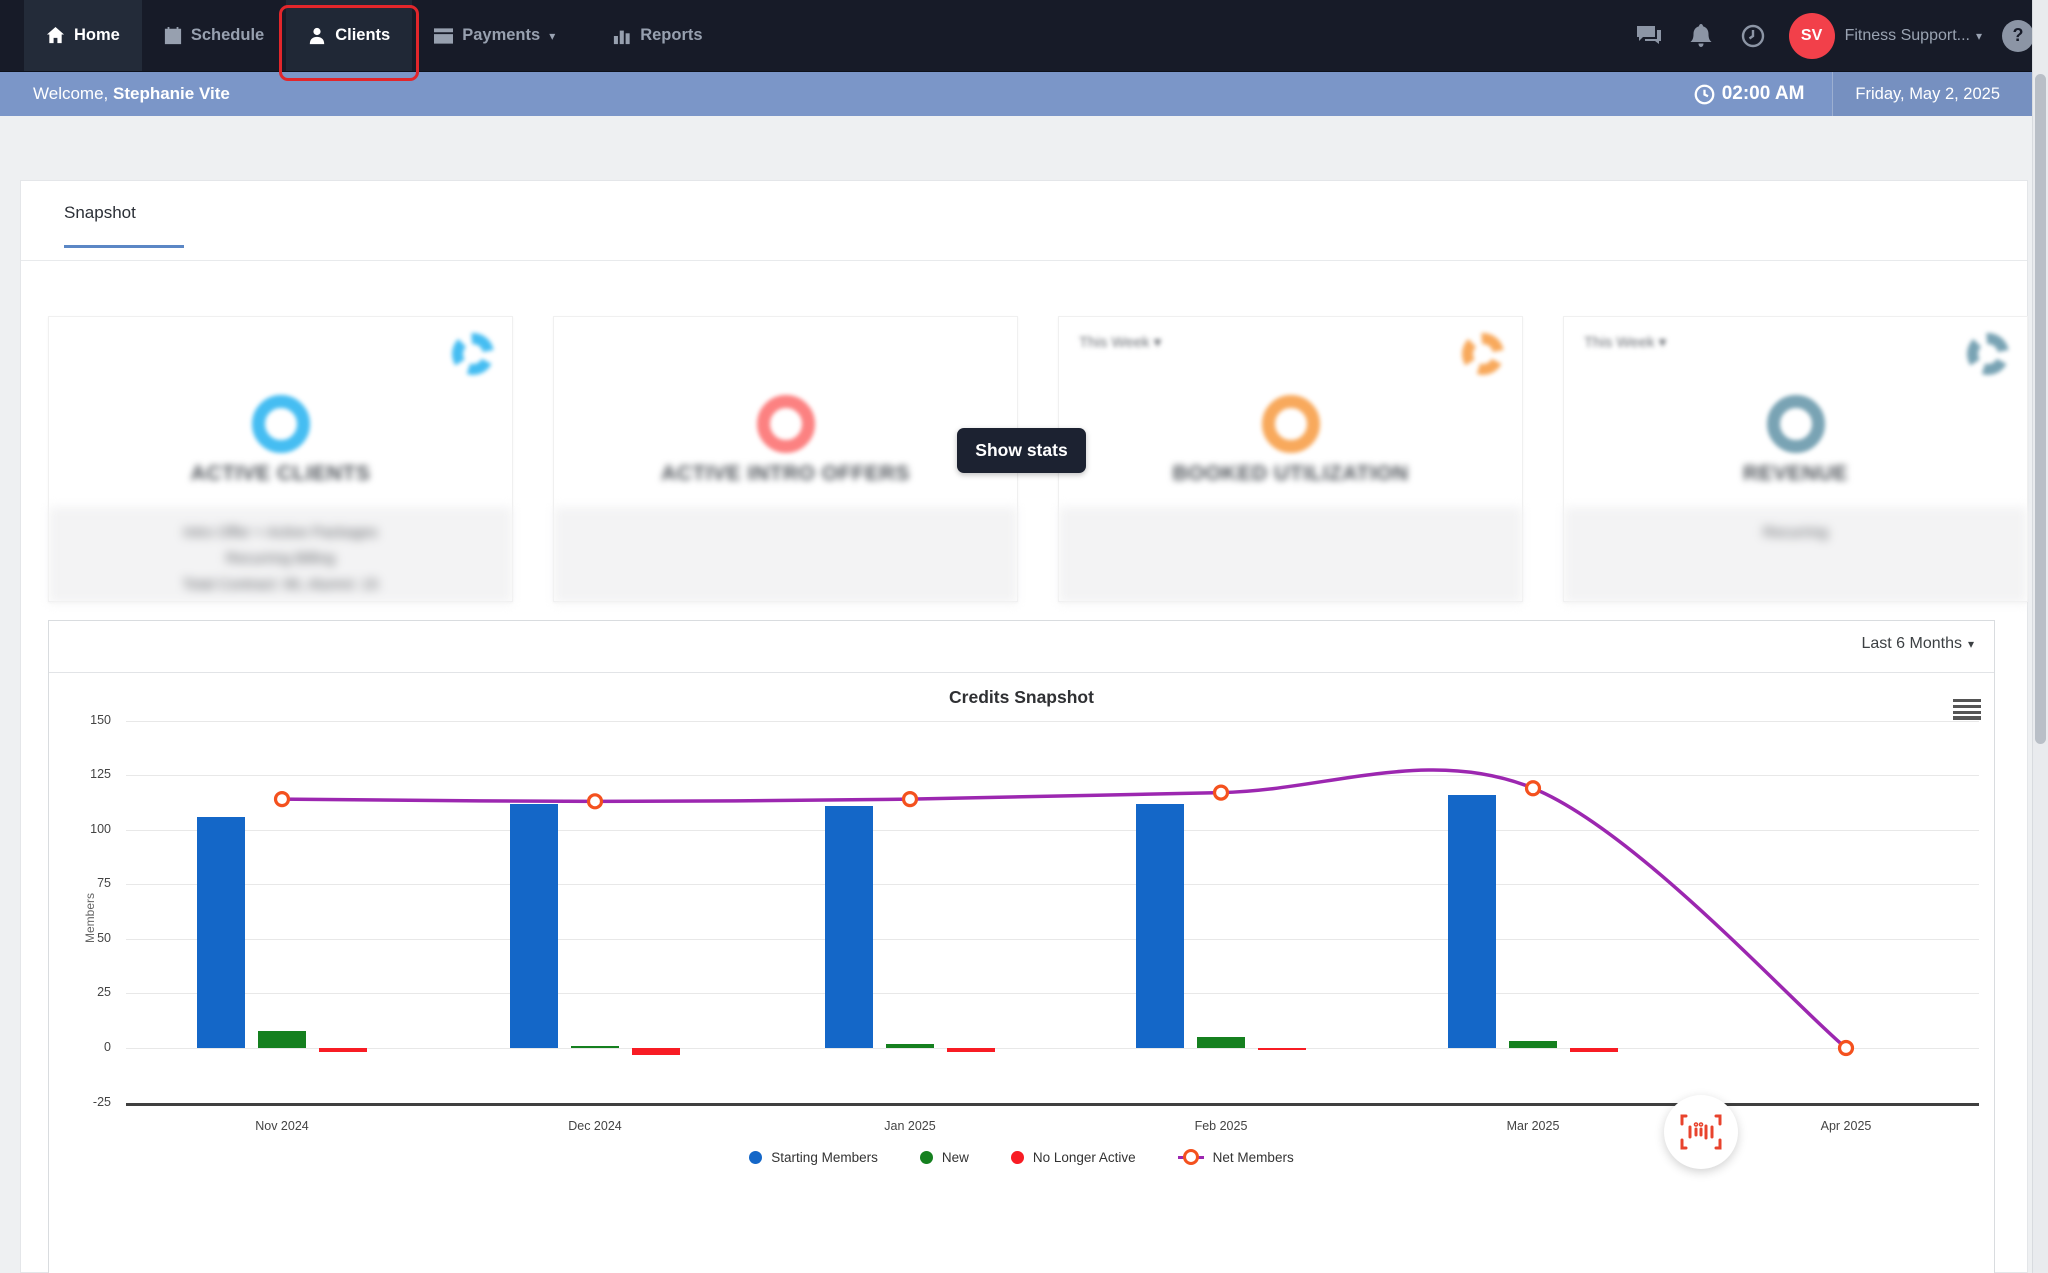  I want to click on nav-item-schedule: Schedule, so click(214, 35).